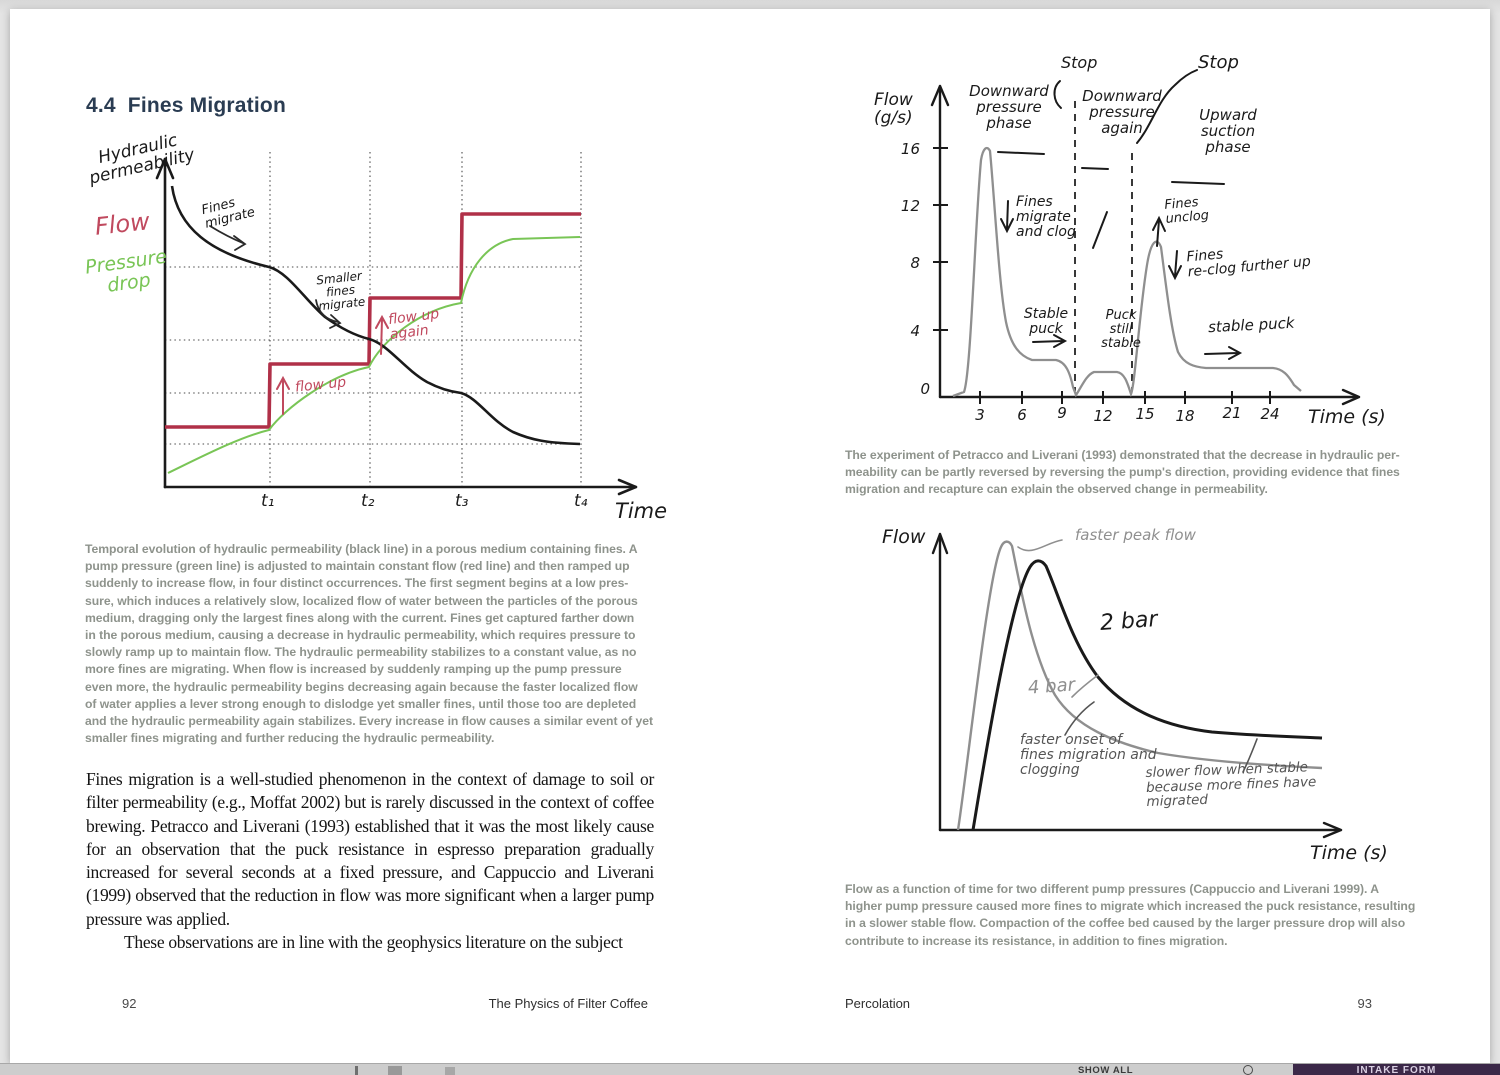 This screenshot has width=1500, height=1075. I want to click on flow-step-line, so click(373, 320).